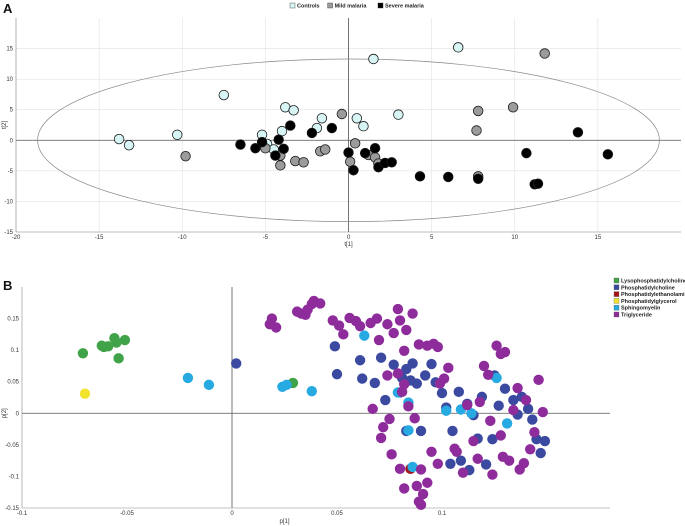  Describe the element at coordinates (8, 233) in the screenshot. I see `y-tick-label: -15` at that location.